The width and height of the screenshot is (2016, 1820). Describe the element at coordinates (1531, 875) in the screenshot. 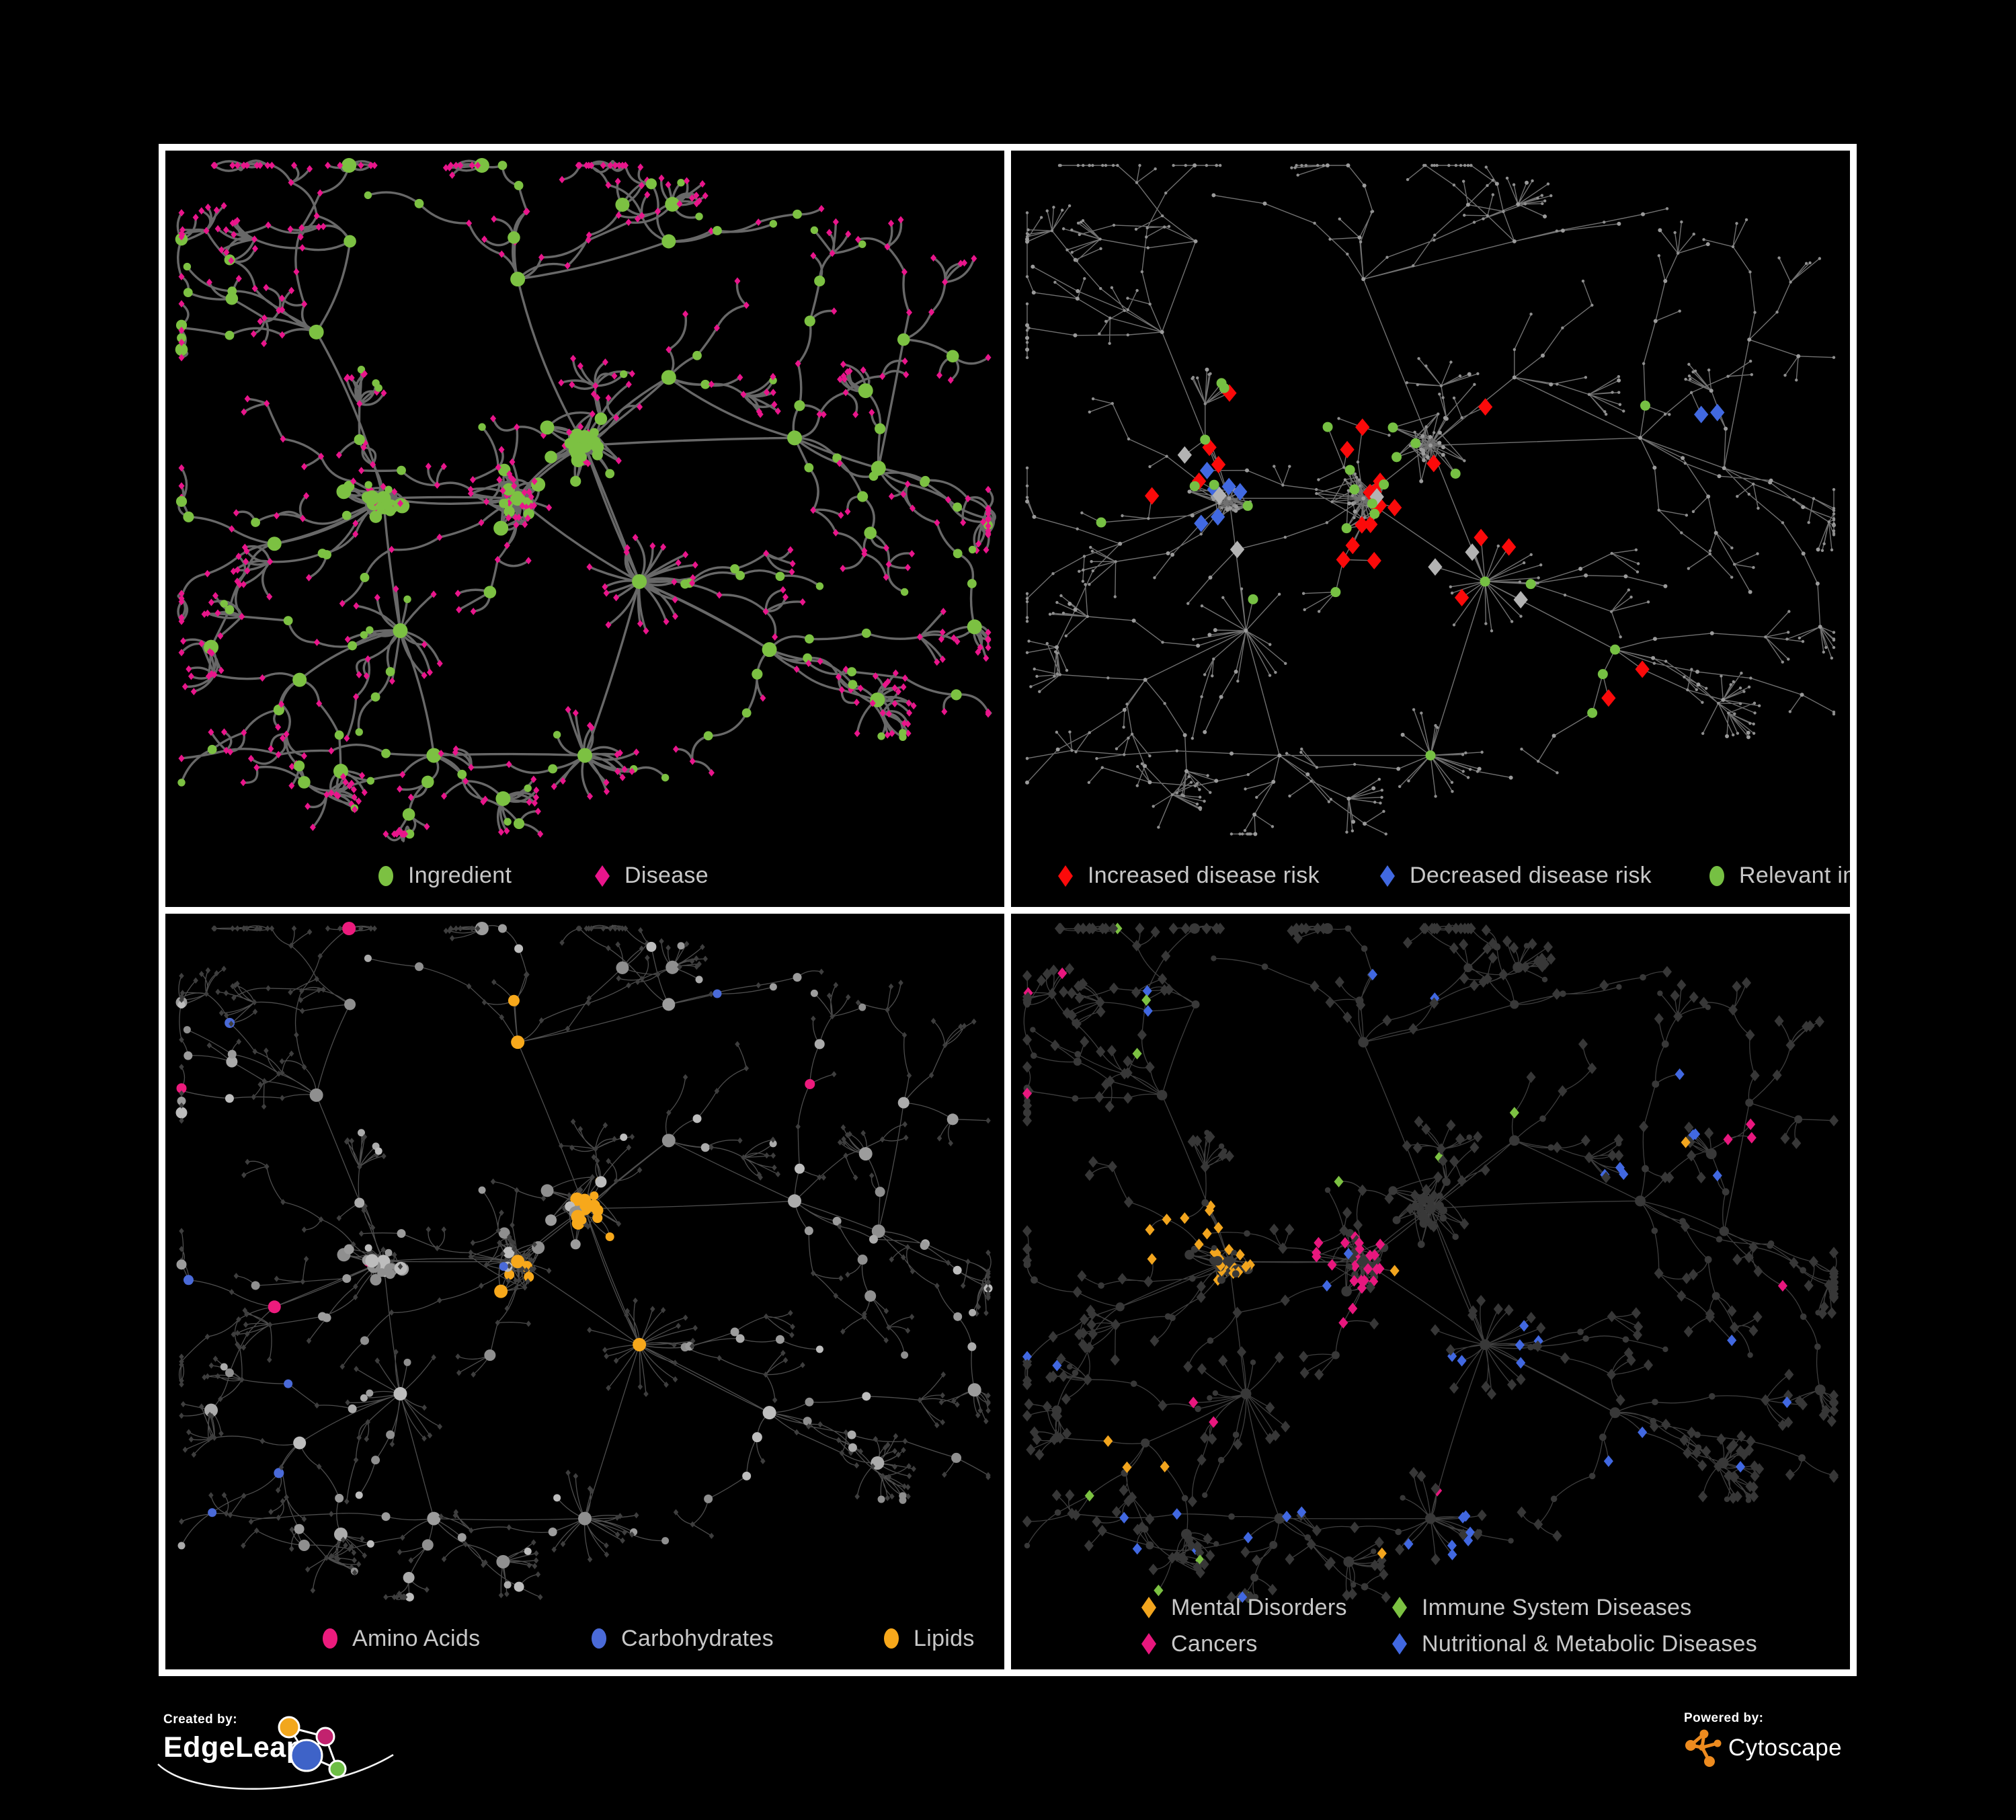

I see `legend-label: Decreased disease risk` at that location.